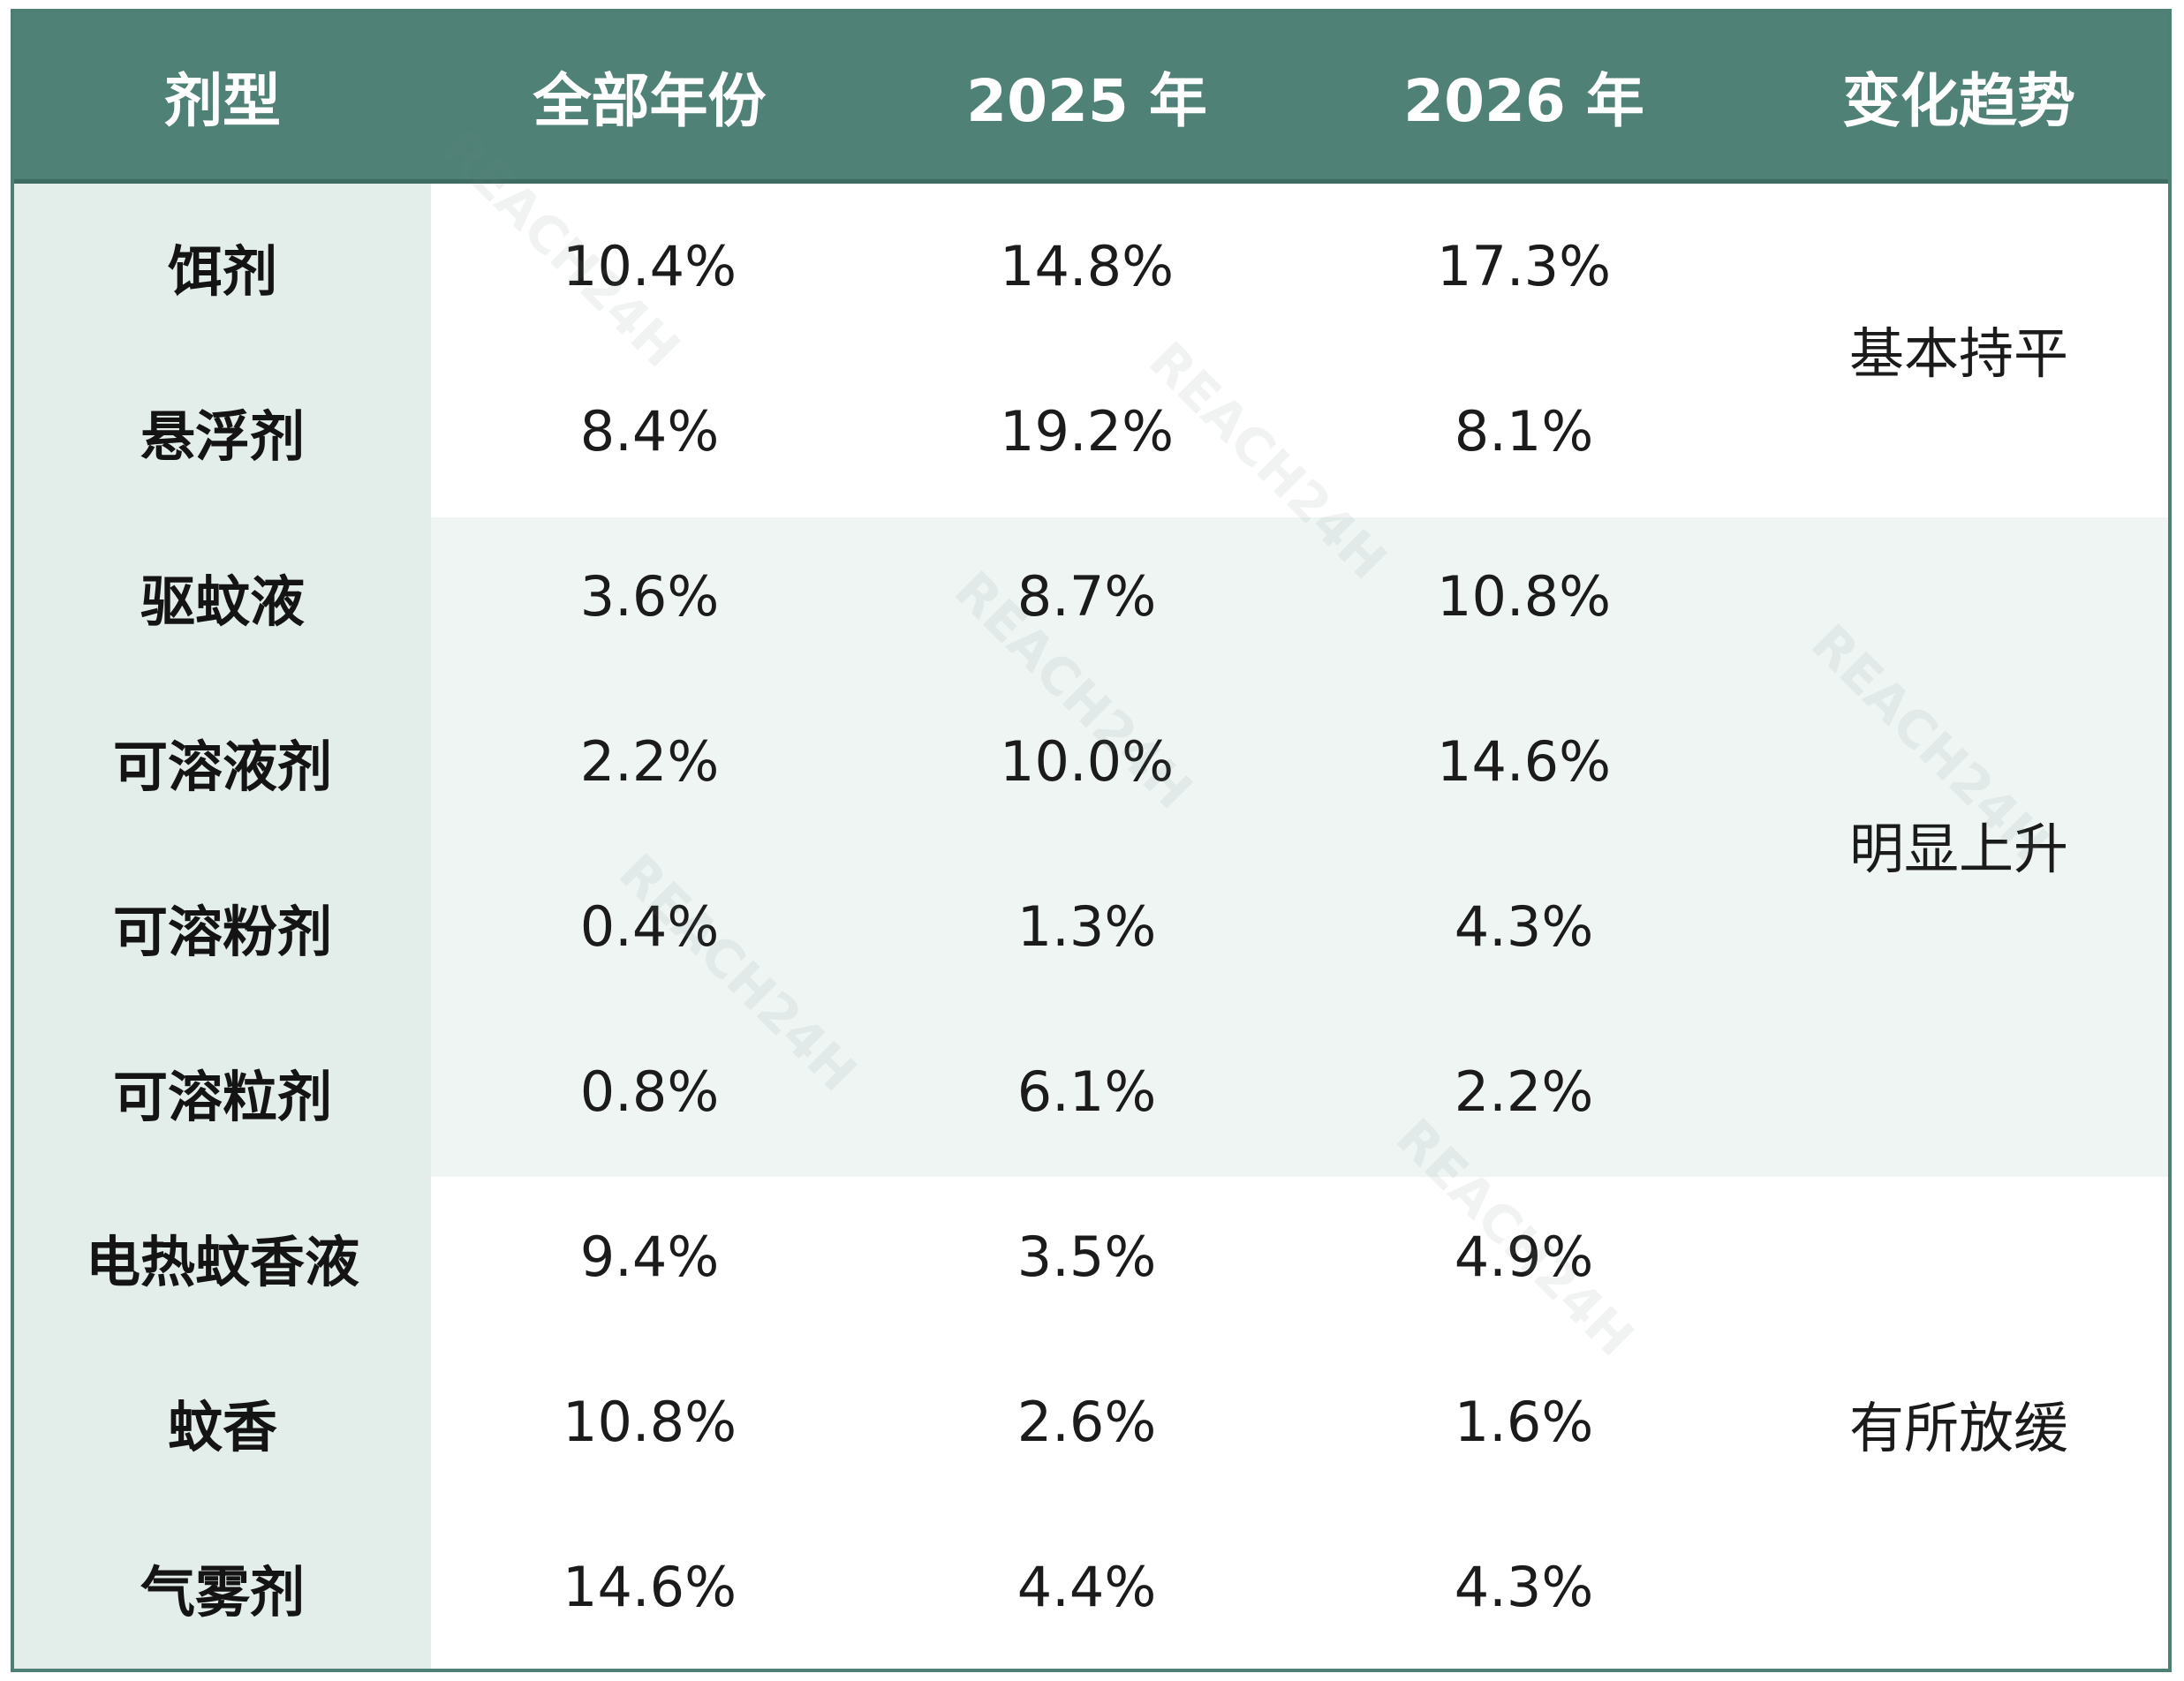 Image resolution: width=2184 pixels, height=1681 pixels. Describe the element at coordinates (222, 766) in the screenshot. I see `row-name: 可溶液剂` at that location.